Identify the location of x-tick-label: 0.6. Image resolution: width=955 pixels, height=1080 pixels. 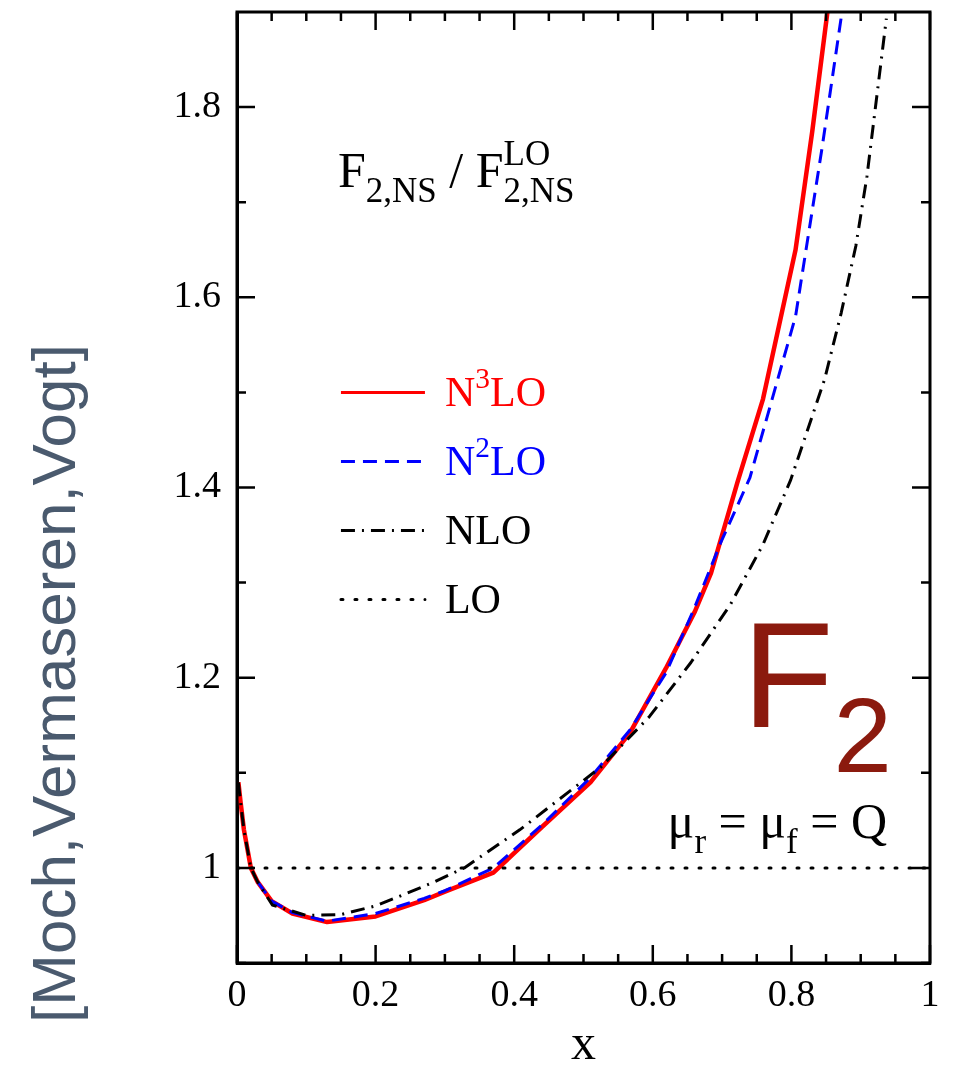
(653, 992).